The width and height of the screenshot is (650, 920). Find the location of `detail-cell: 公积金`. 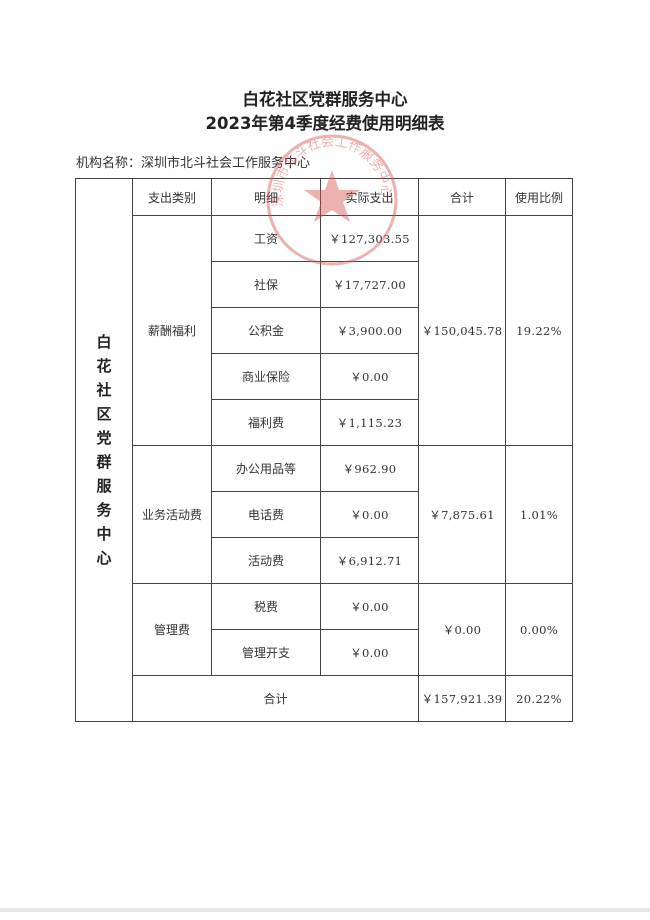

detail-cell: 公积金 is located at coordinates (266, 330).